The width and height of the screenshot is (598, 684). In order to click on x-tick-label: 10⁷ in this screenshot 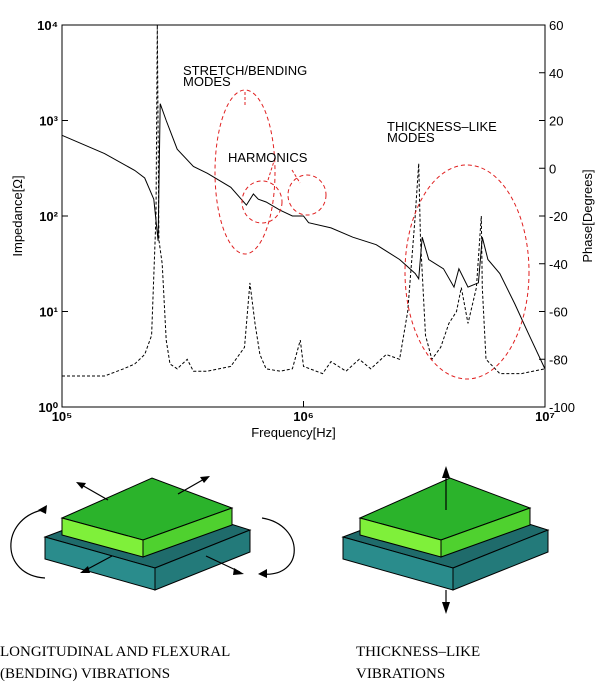, I will do `click(545, 416)`.